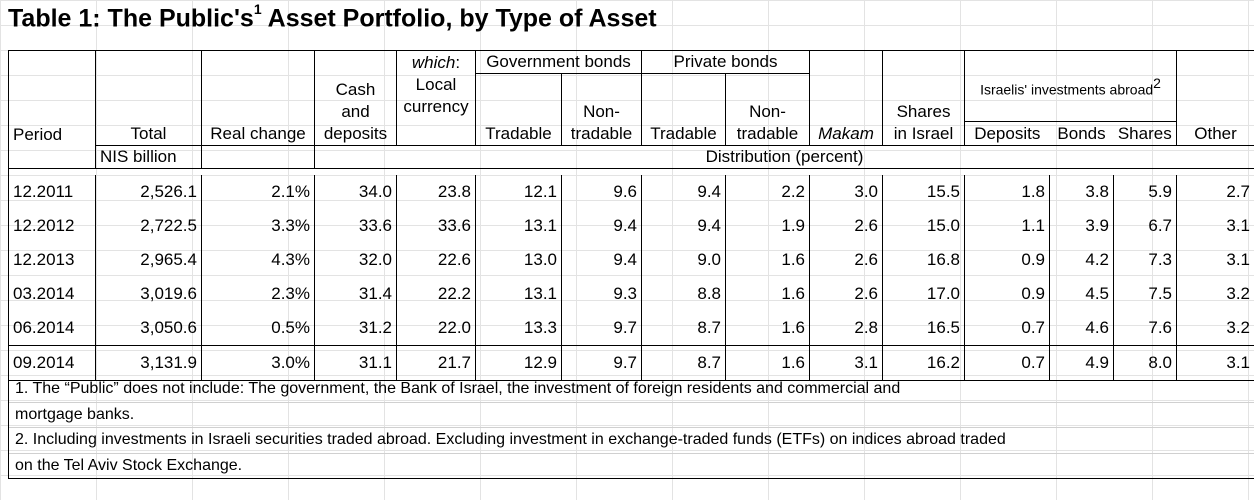  What do you see at coordinates (631, 414) in the screenshot?
I see `footnote-1-line-2: mortgage banks.` at bounding box center [631, 414].